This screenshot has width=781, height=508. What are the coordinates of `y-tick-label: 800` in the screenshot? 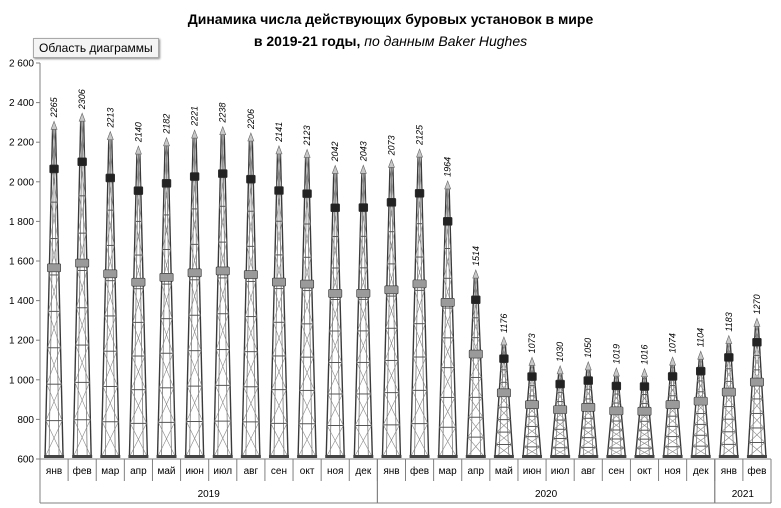 It's located at (25, 420).